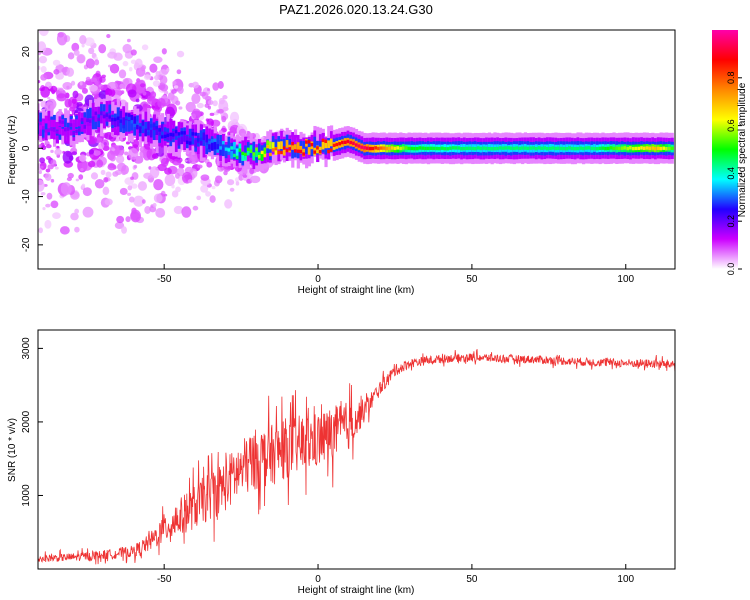 Image resolution: width=750 pixels, height=600 pixels. Describe the element at coordinates (742, 149) in the screenshot. I see `colorbar-label: Normalized spectral amplitude` at that location.